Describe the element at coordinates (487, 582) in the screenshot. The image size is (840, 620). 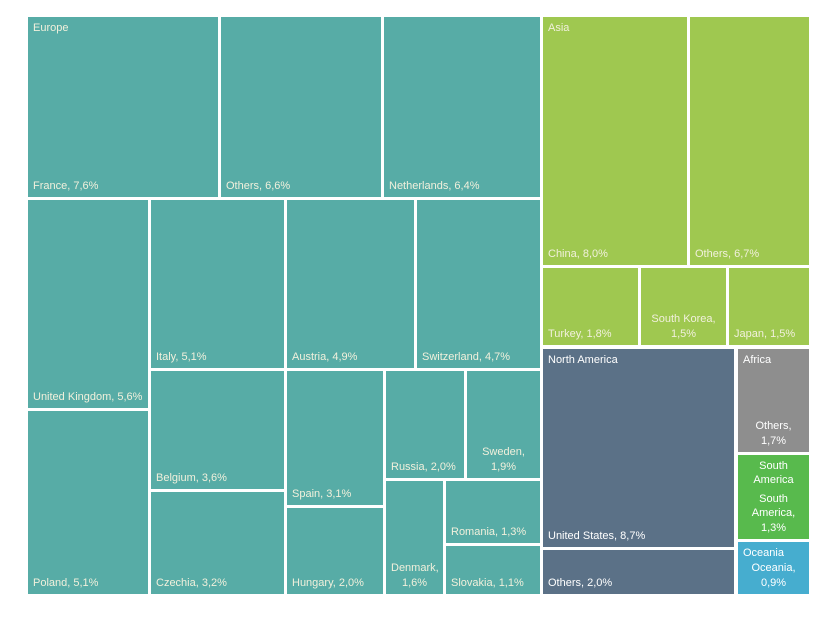
I see `data-label-slovakia: Slovakia, 1,1%` at that location.